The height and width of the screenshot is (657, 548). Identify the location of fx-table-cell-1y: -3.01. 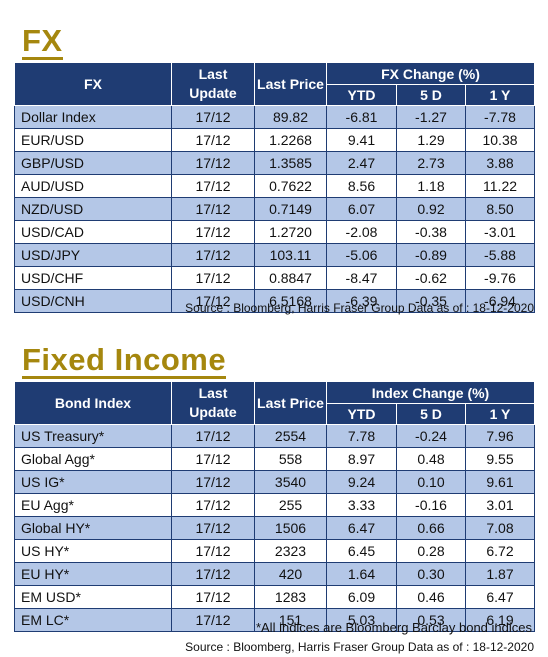
(500, 232).